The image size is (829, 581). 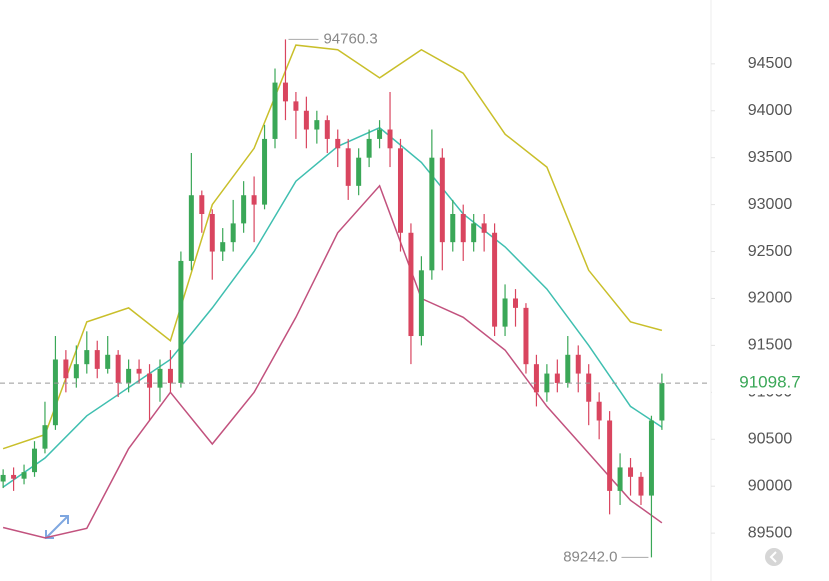 What do you see at coordinates (770, 485) in the screenshot?
I see `y-tick-label: 90000` at bounding box center [770, 485].